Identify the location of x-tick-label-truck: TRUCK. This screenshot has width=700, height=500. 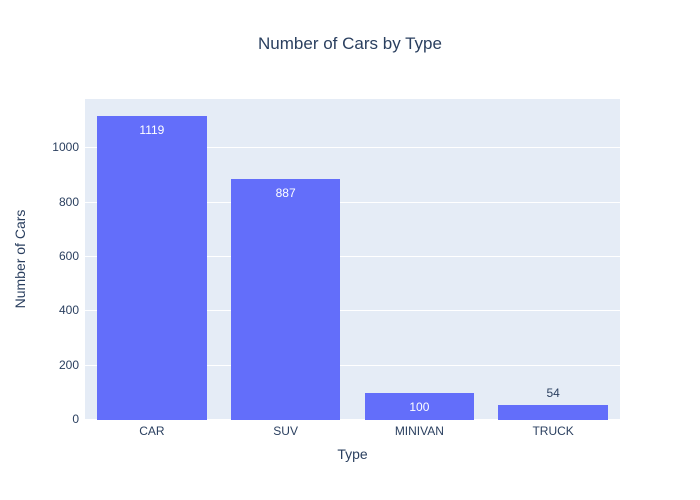
(553, 431).